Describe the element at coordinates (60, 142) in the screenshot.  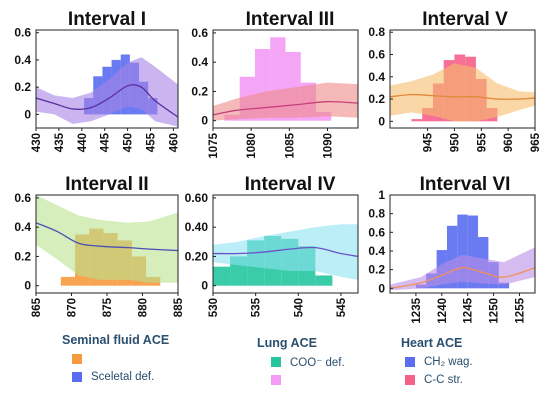
I see `x-tick-label: 435` at that location.